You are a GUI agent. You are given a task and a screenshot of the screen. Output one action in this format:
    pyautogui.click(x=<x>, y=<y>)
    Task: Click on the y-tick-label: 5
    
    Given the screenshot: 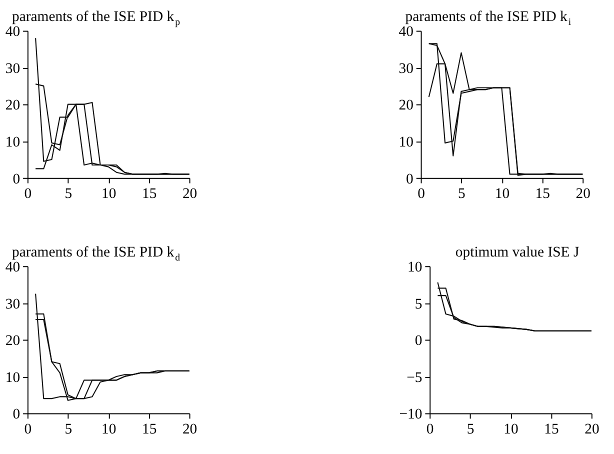 What is the action you would take?
    pyautogui.click(x=418, y=304)
    